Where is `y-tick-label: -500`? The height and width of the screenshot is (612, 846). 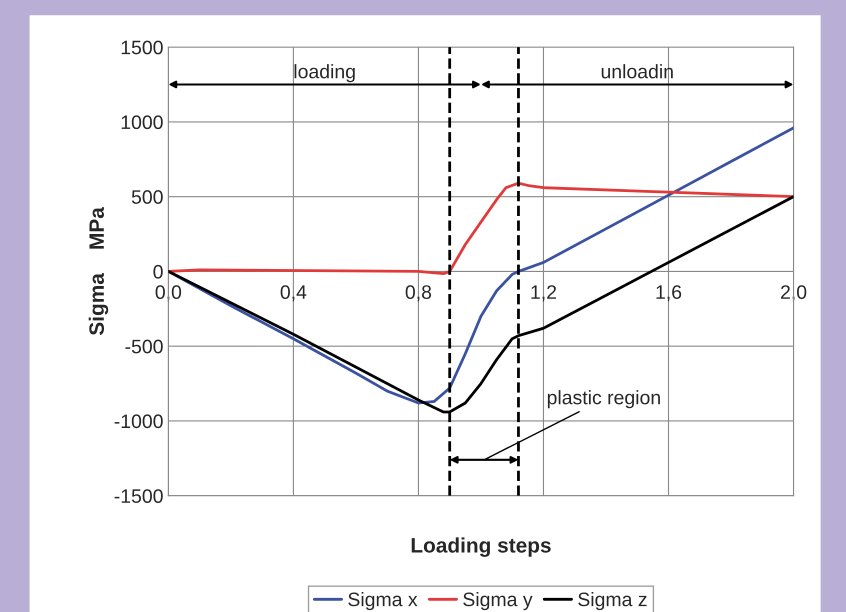
y-tick-label: -500 is located at coordinates (144, 347).